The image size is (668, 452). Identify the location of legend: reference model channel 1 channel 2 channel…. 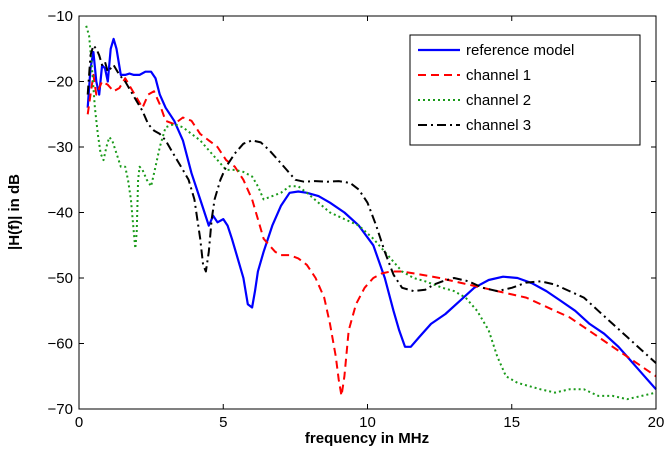
(525, 90).